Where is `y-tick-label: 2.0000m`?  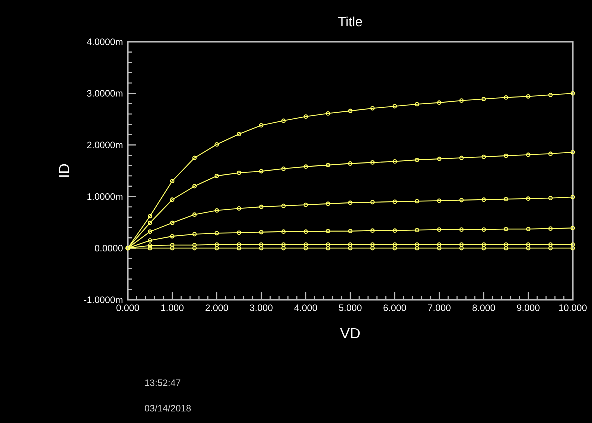 y-tick-label: 2.0000m is located at coordinates (105, 145).